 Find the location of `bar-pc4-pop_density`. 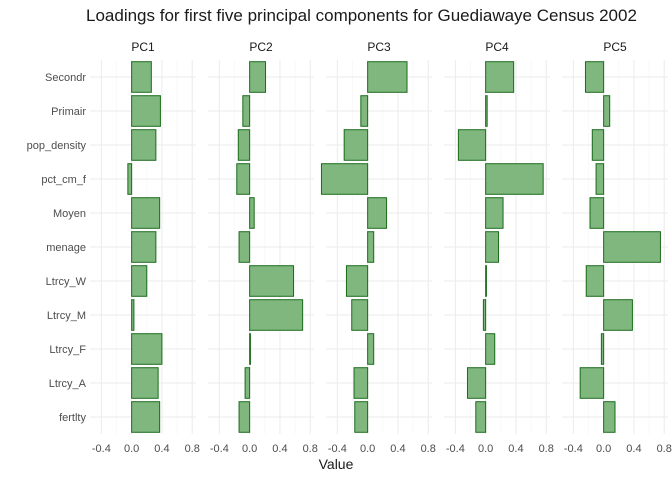

bar-pc4-pop_density is located at coordinates (472, 145).